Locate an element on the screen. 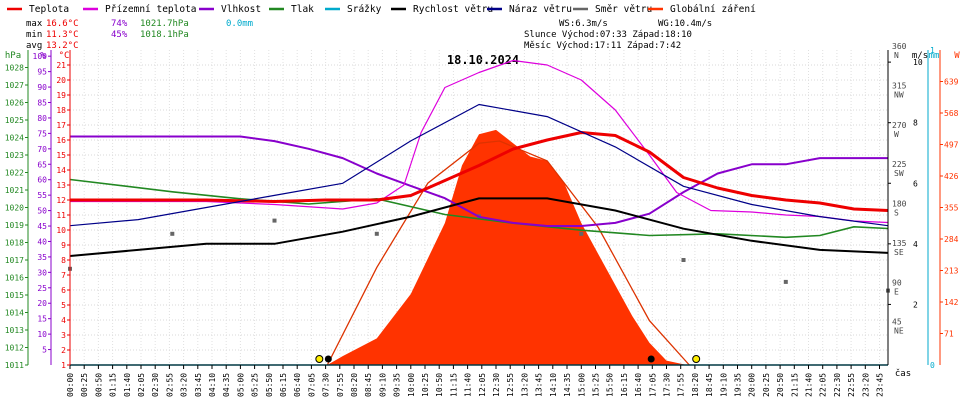 This screenshot has width=966, height=400. dir-tick-label: 135 is located at coordinates (899, 243).